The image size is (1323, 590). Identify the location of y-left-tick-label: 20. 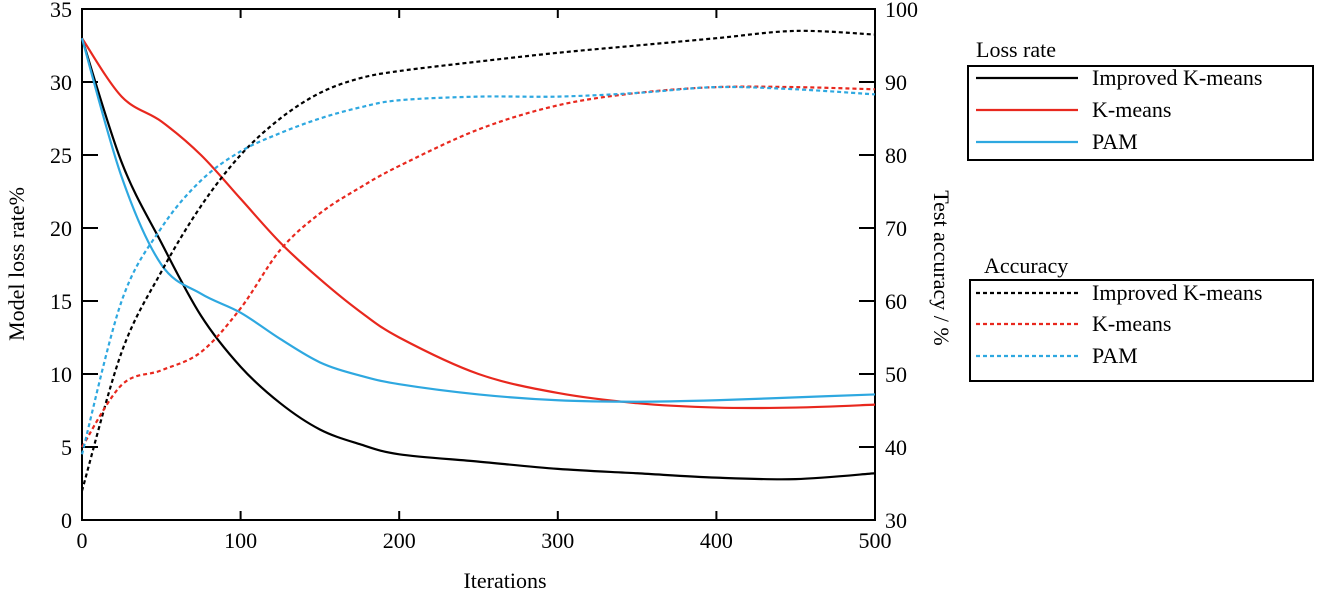
(61, 228).